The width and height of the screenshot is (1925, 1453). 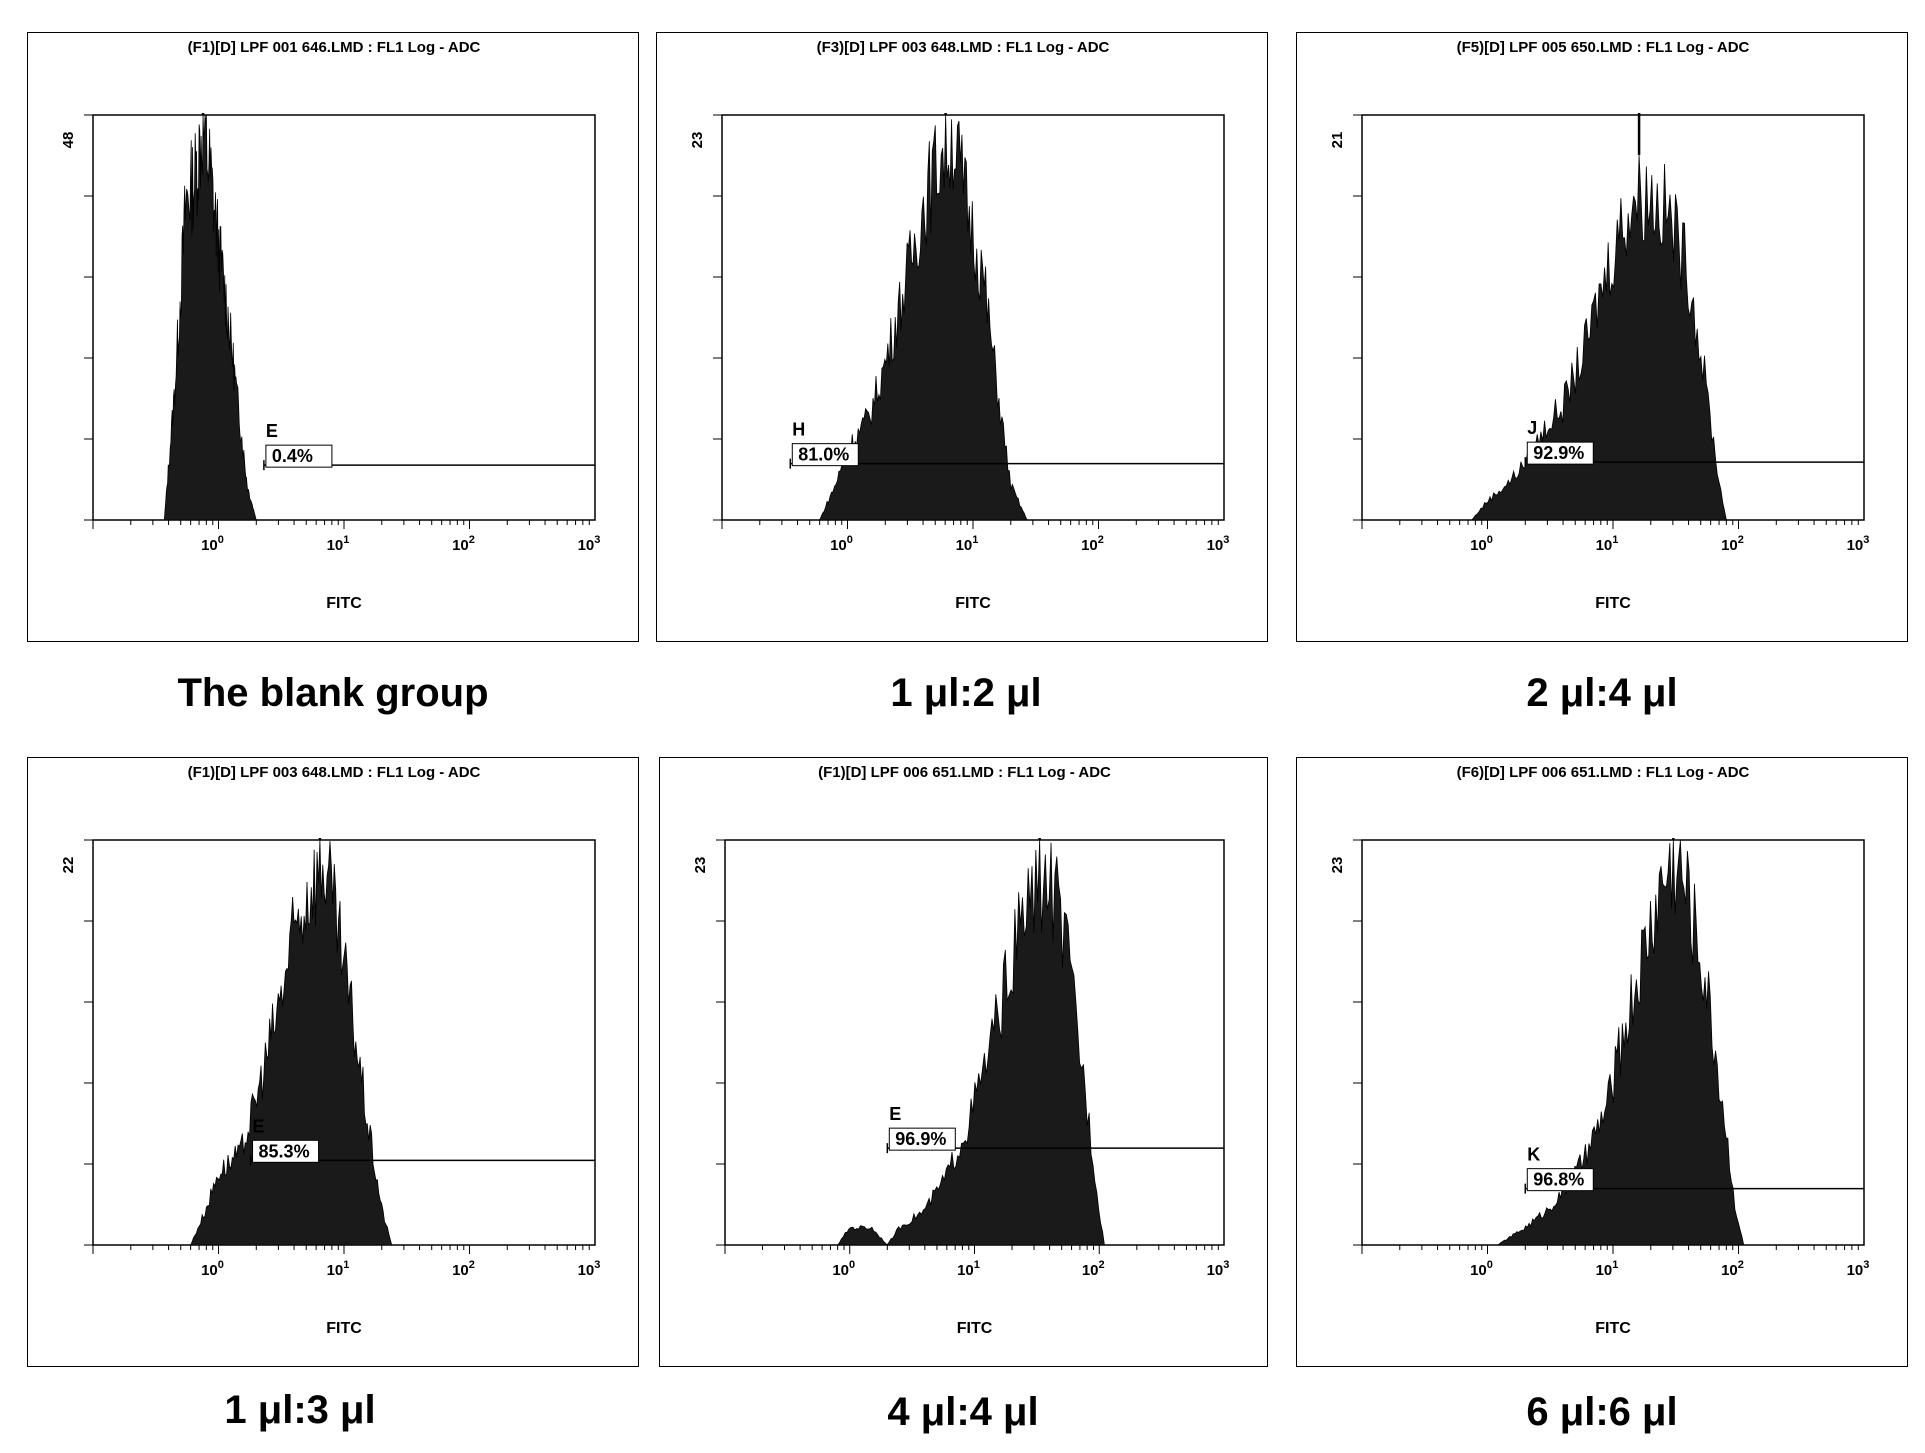 I want to click on gate-percent: 81.0%, so click(x=823, y=455).